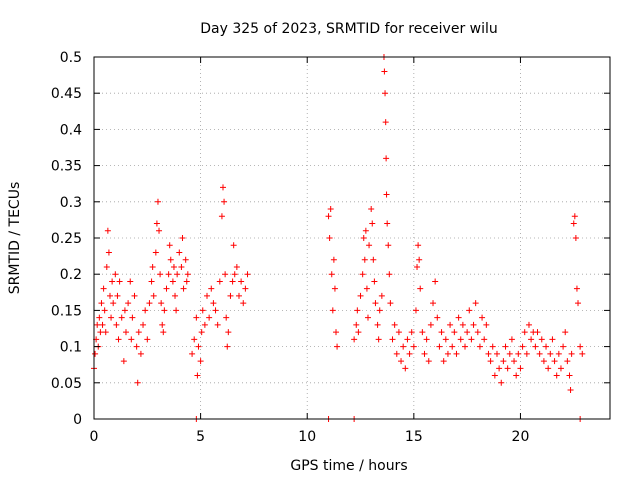  What do you see at coordinates (307, 437) in the screenshot?
I see `x-tick-label: 10` at bounding box center [307, 437].